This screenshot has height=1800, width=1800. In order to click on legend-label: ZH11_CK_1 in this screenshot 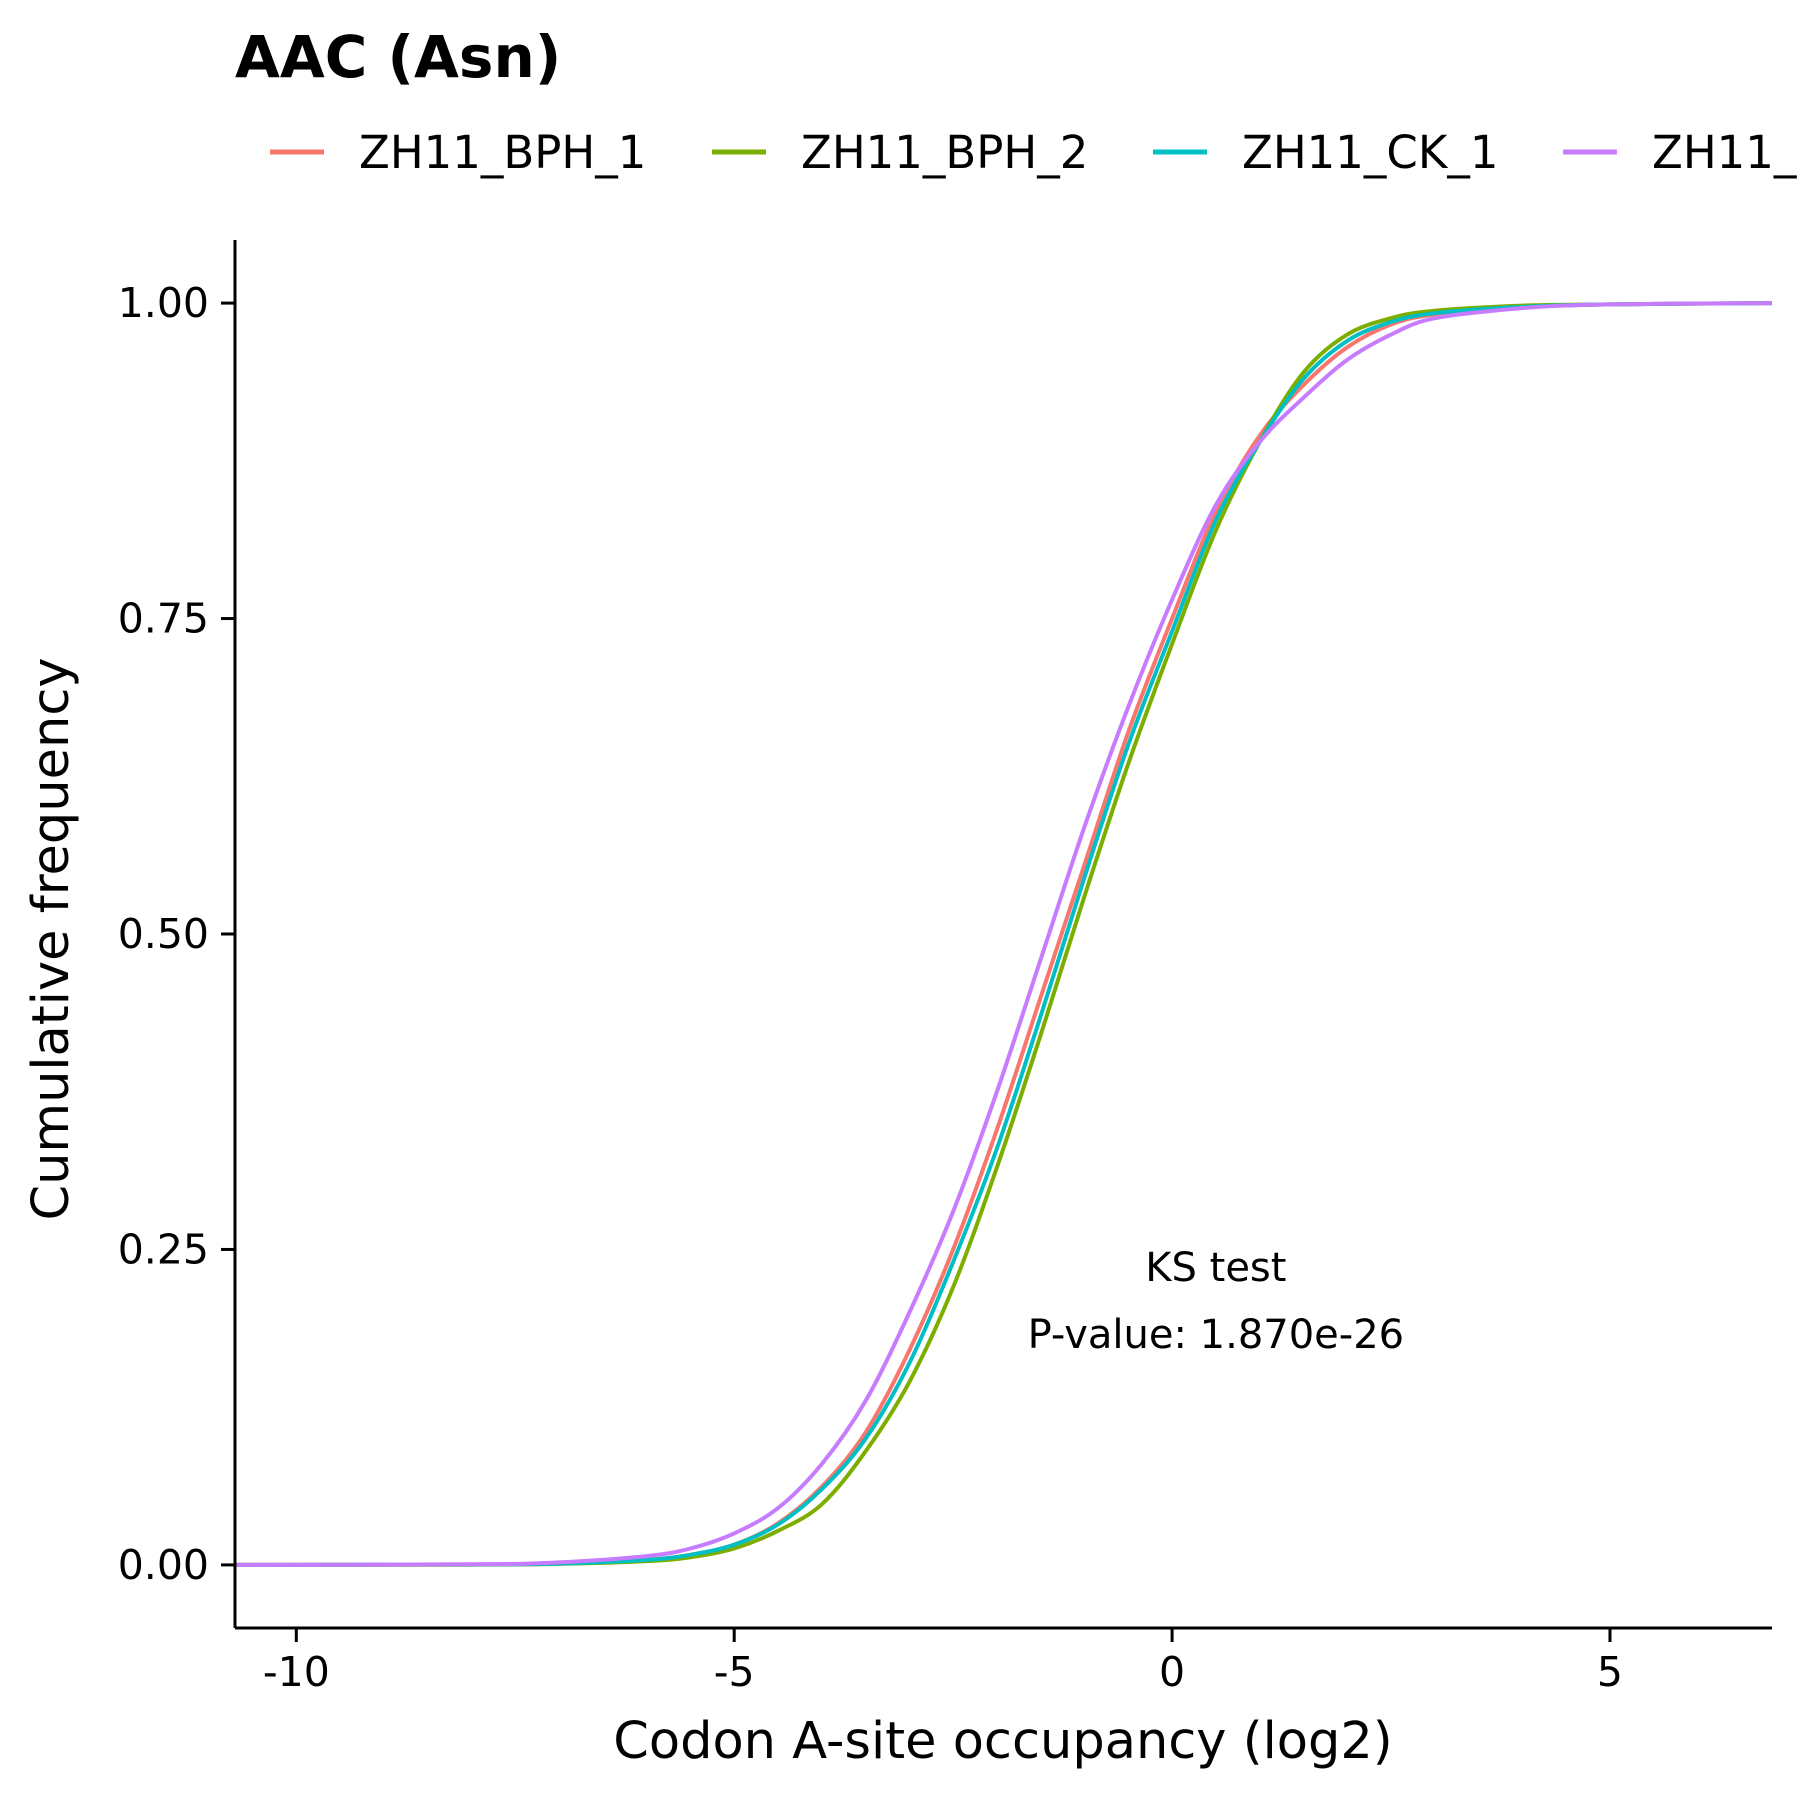, I will do `click(1370, 152)`.